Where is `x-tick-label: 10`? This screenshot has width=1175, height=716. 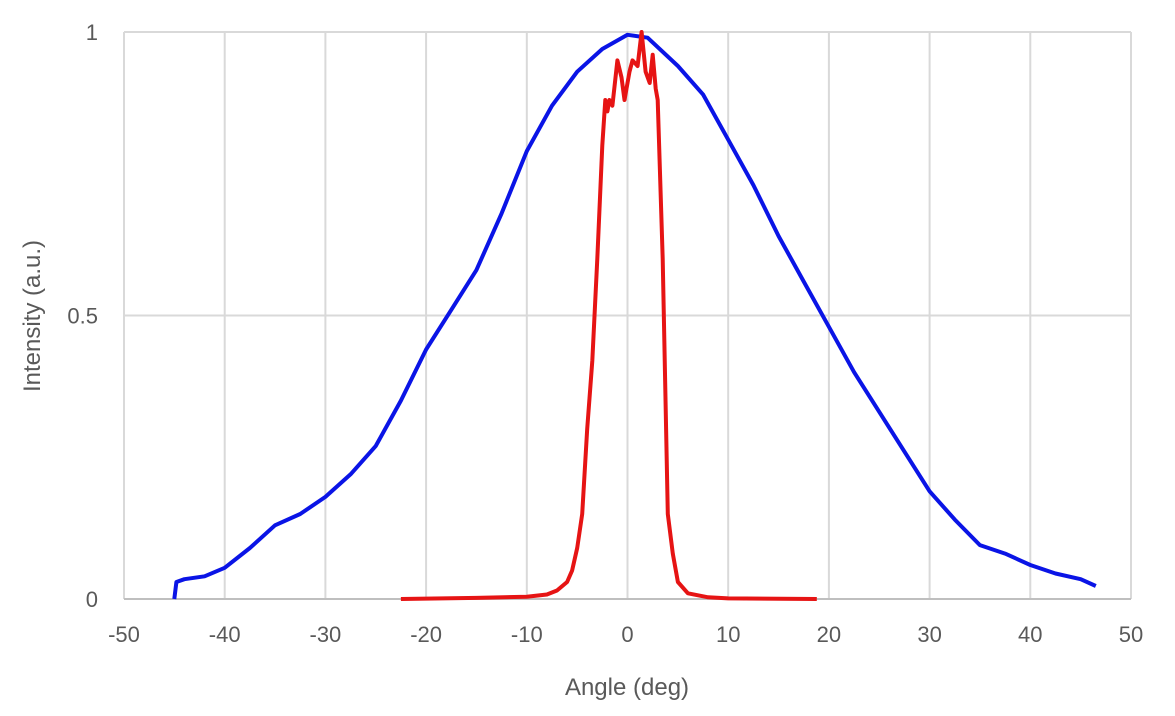
x-tick-label: 10 is located at coordinates (728, 634).